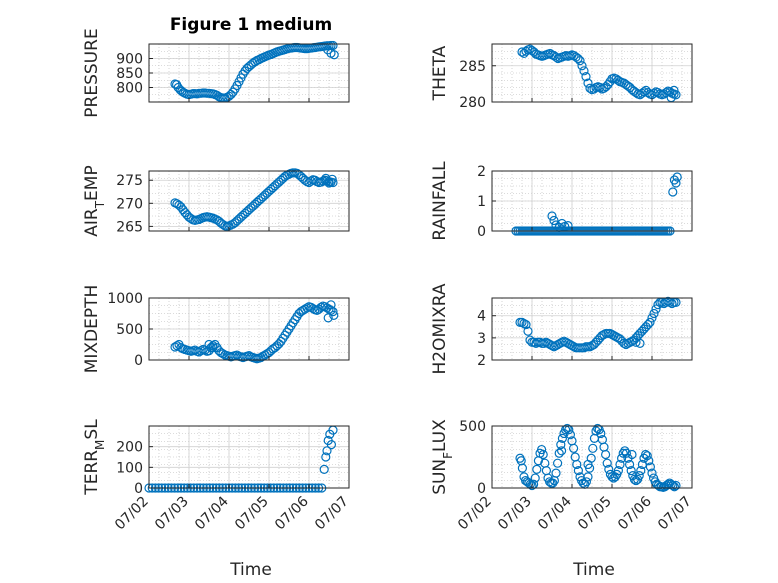 The image size is (778, 583). Describe the element at coordinates (472, 67) in the screenshot. I see `y-tick-label: 285` at that location.